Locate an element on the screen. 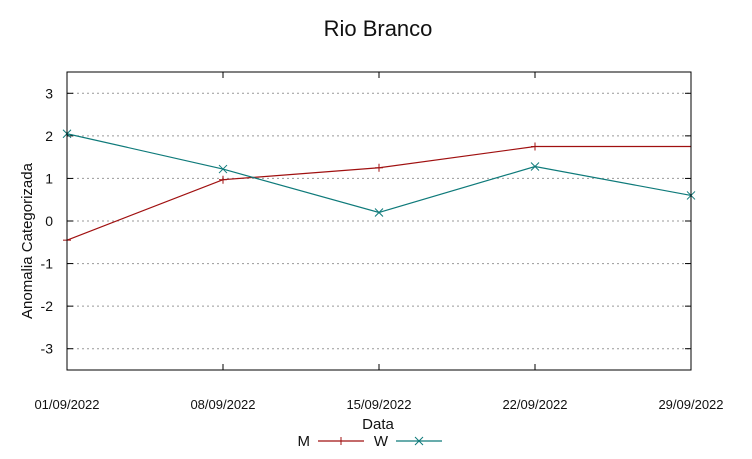  y-axis-label: Anomalia Categorizada is located at coordinates (27, 240).